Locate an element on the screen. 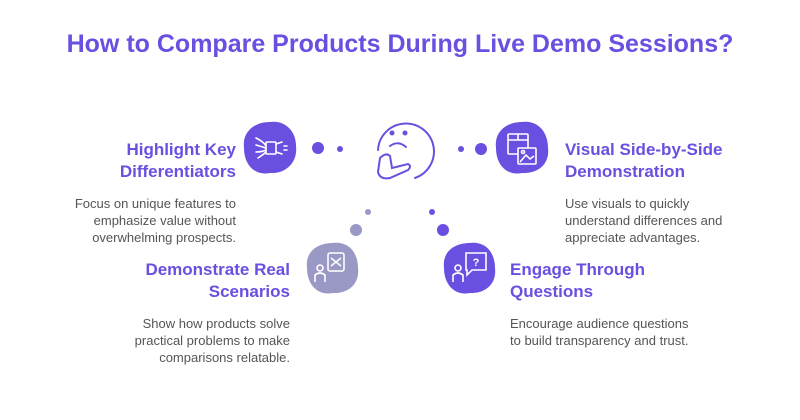 The height and width of the screenshot is (420, 800). description-line: Use visuals to quickly is located at coordinates (627, 203).